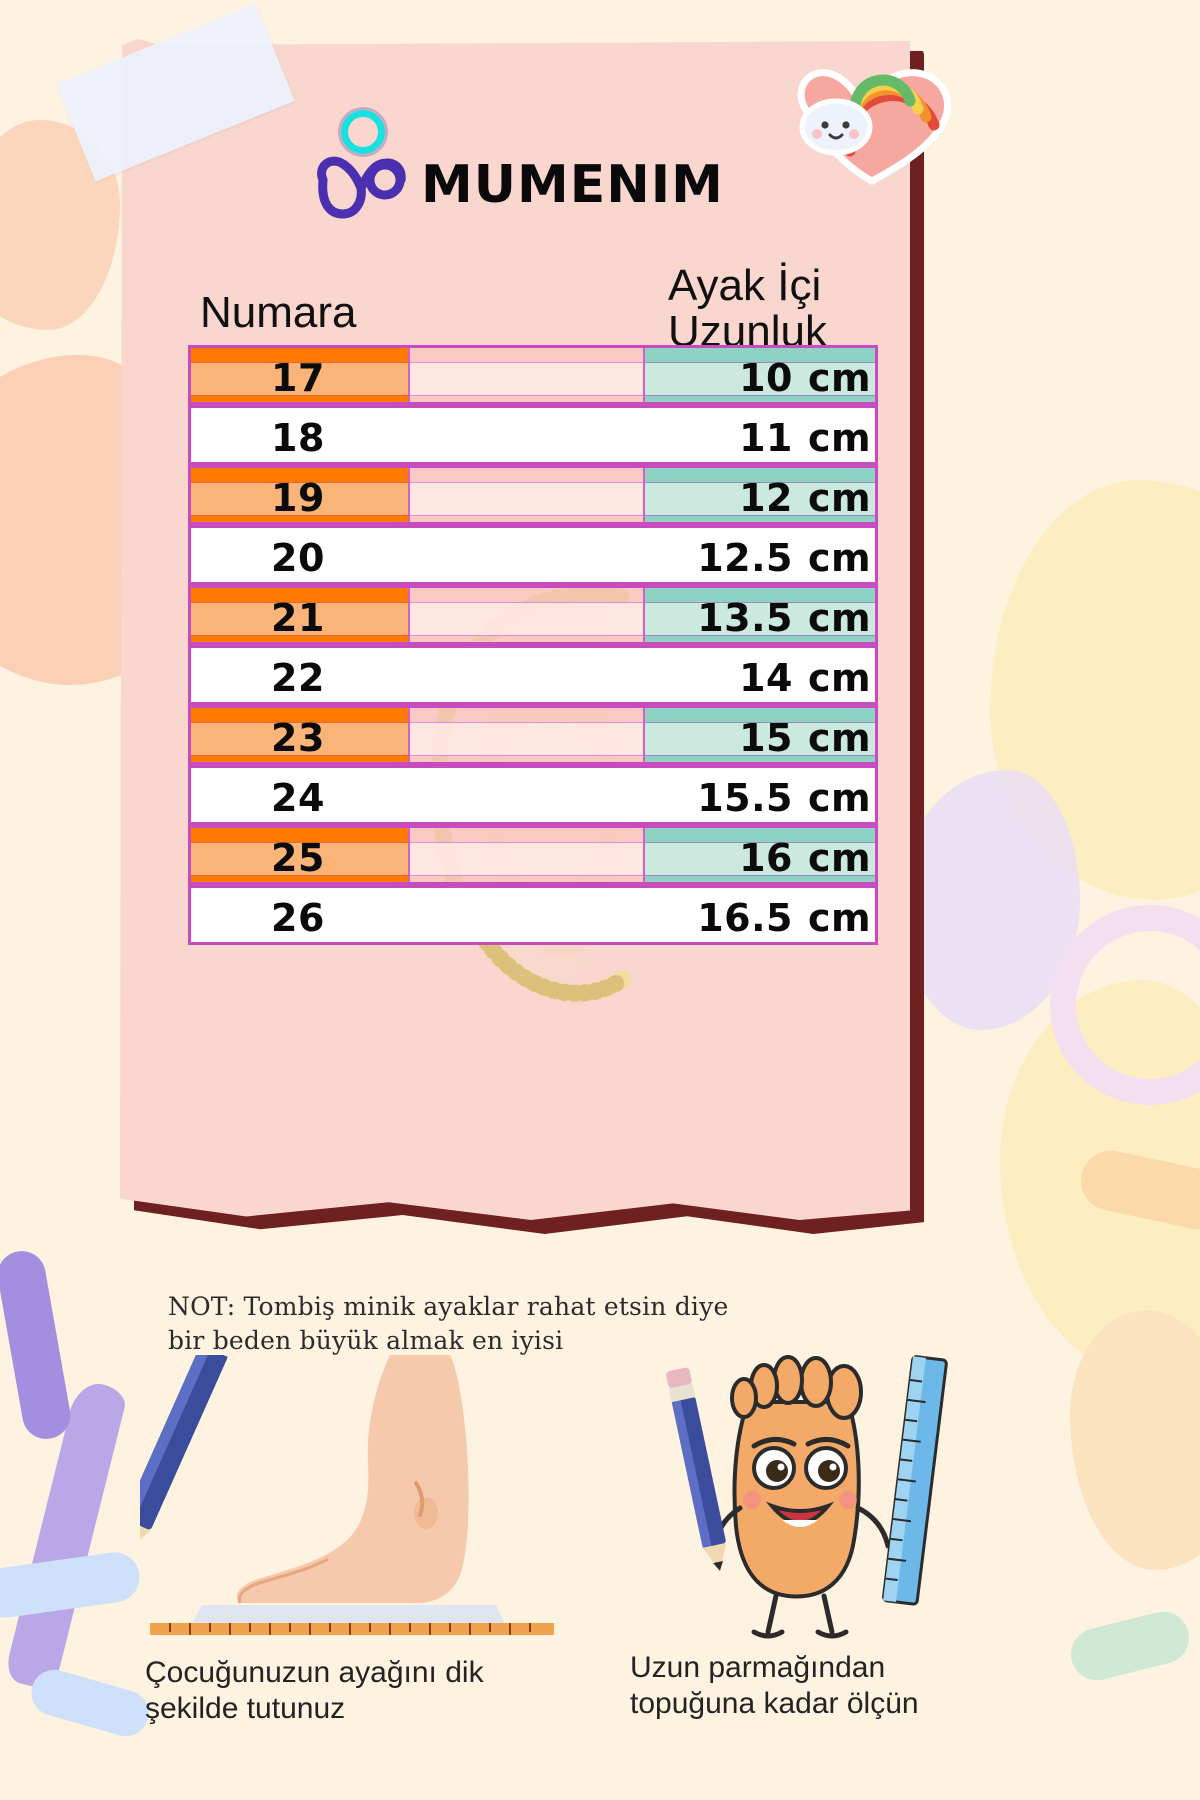 The height and width of the screenshot is (1800, 1200). What do you see at coordinates (314, 1672) in the screenshot?
I see `instruction-left-line1: Çocuğunuzun ayağını dik` at bounding box center [314, 1672].